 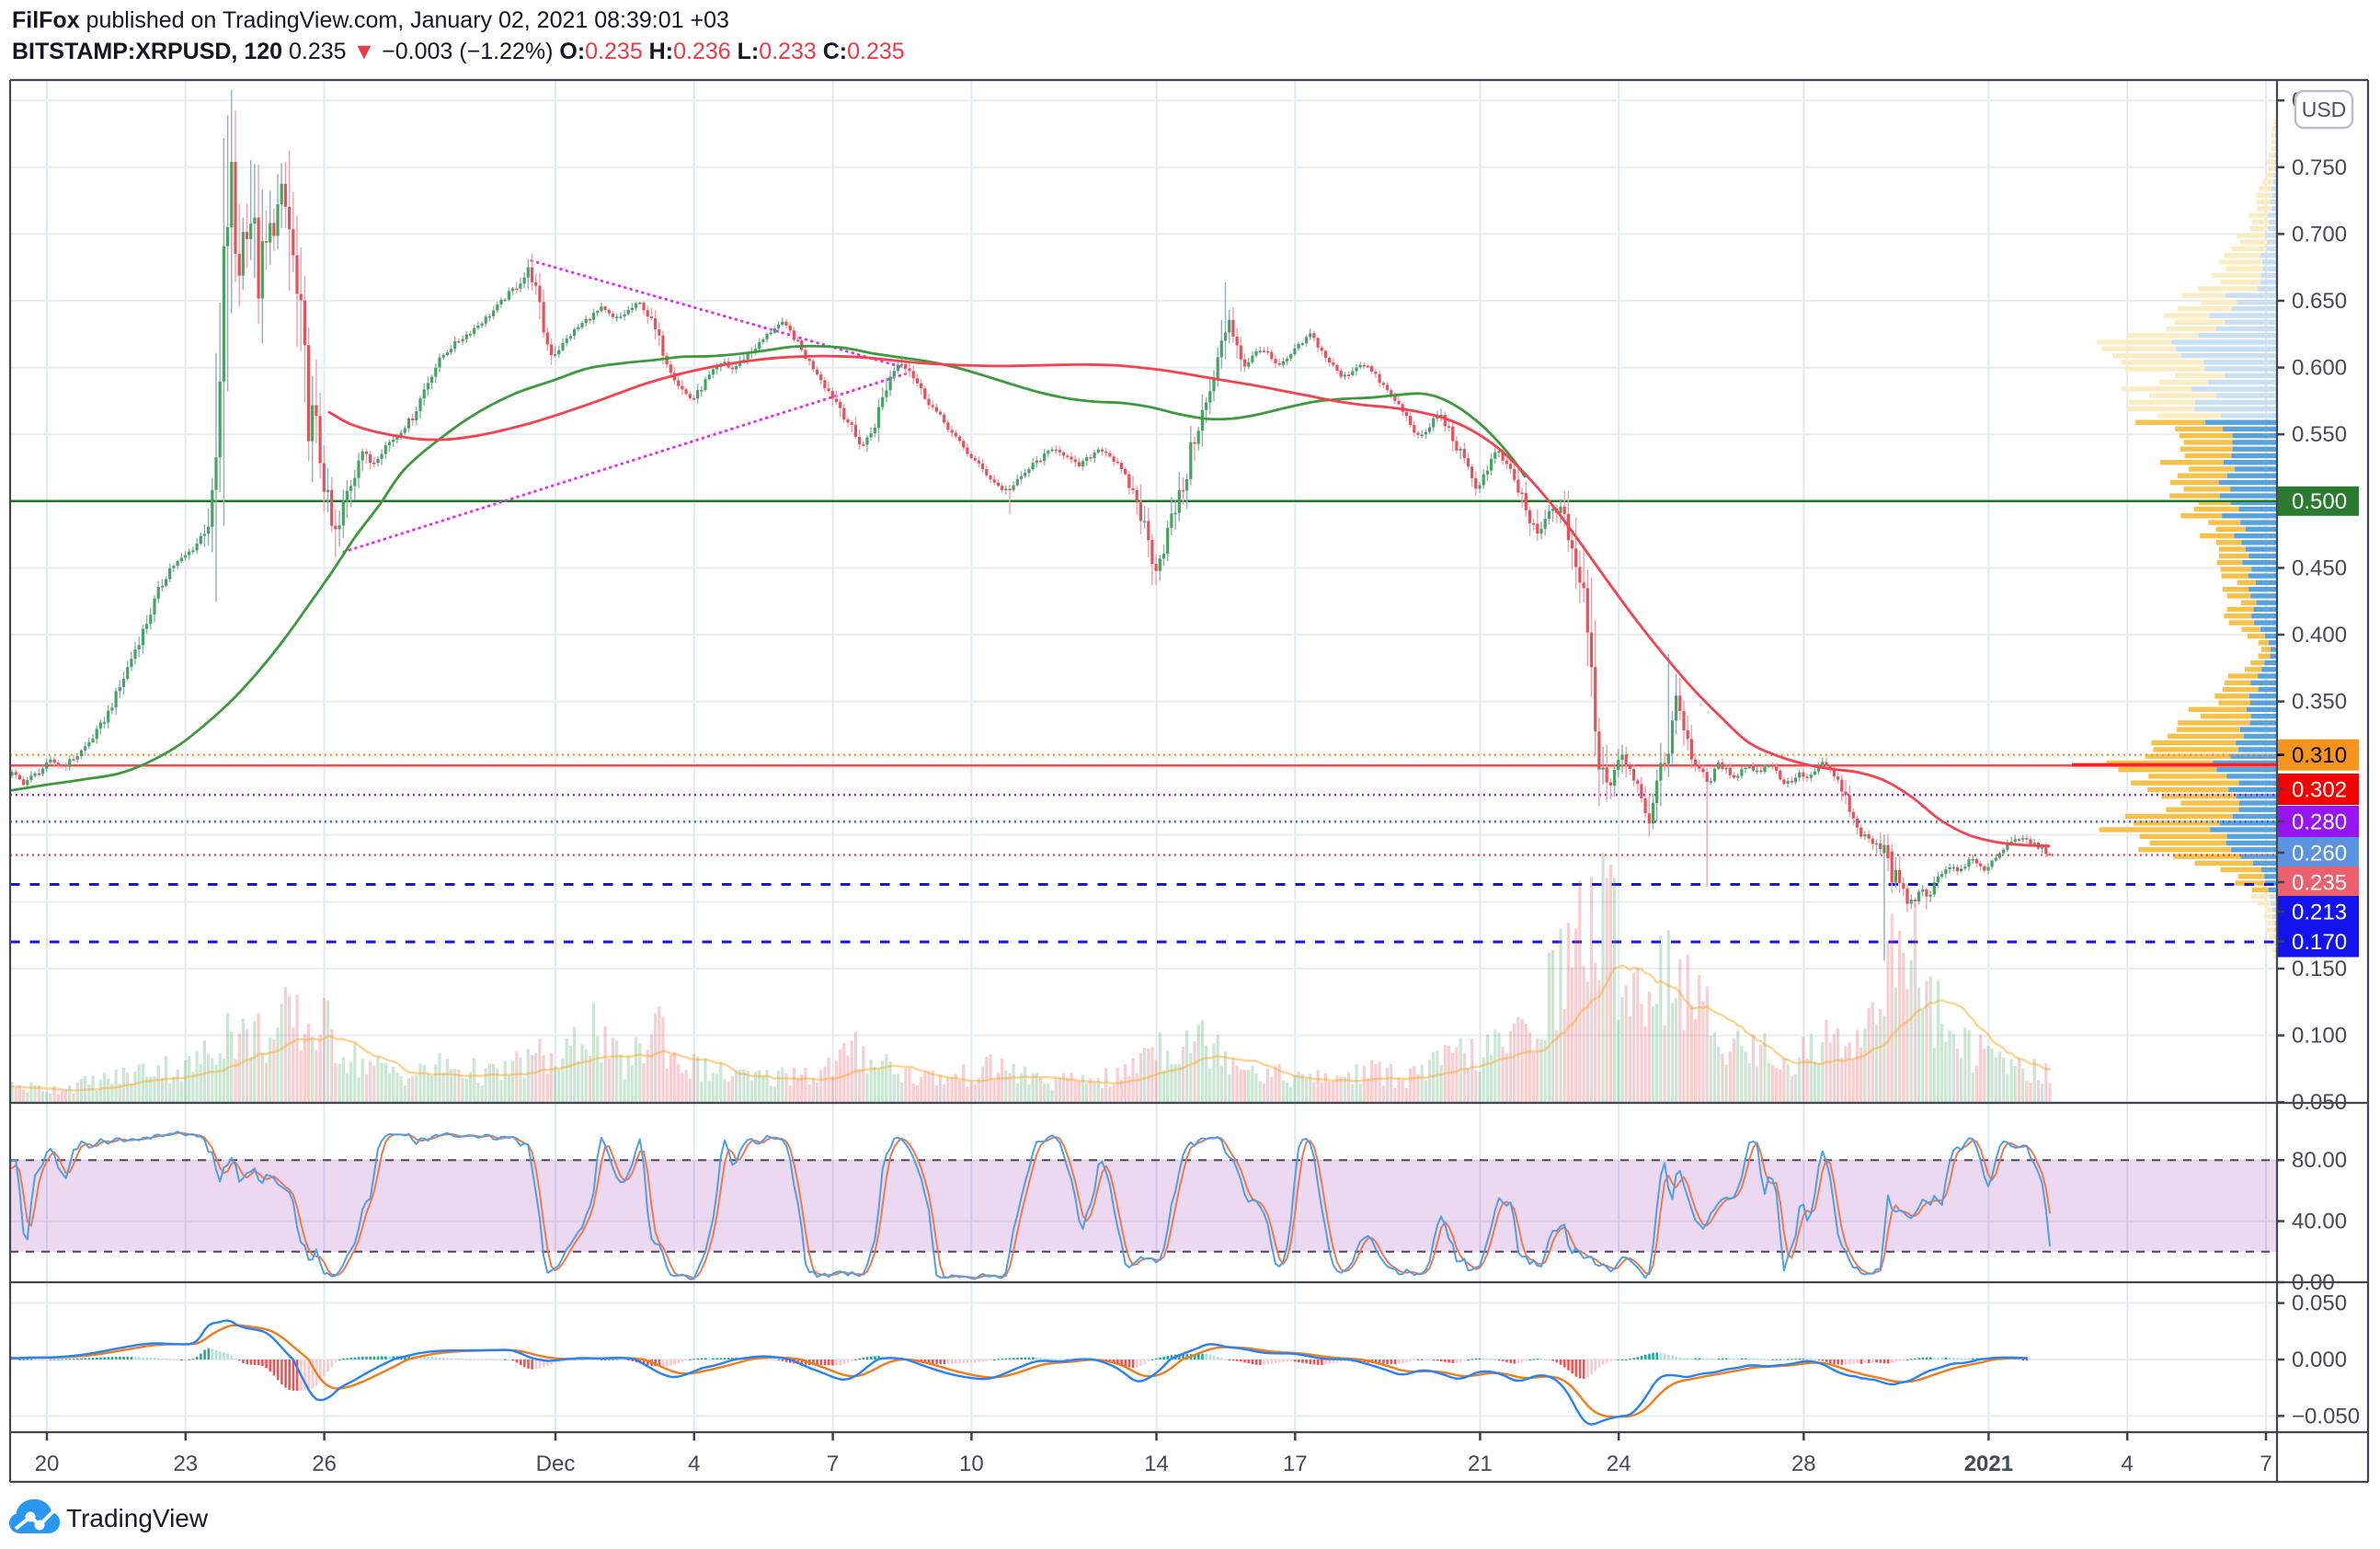 What do you see at coordinates (2319, 854) in the screenshot?
I see `svg-text: 0.260` at bounding box center [2319, 854].